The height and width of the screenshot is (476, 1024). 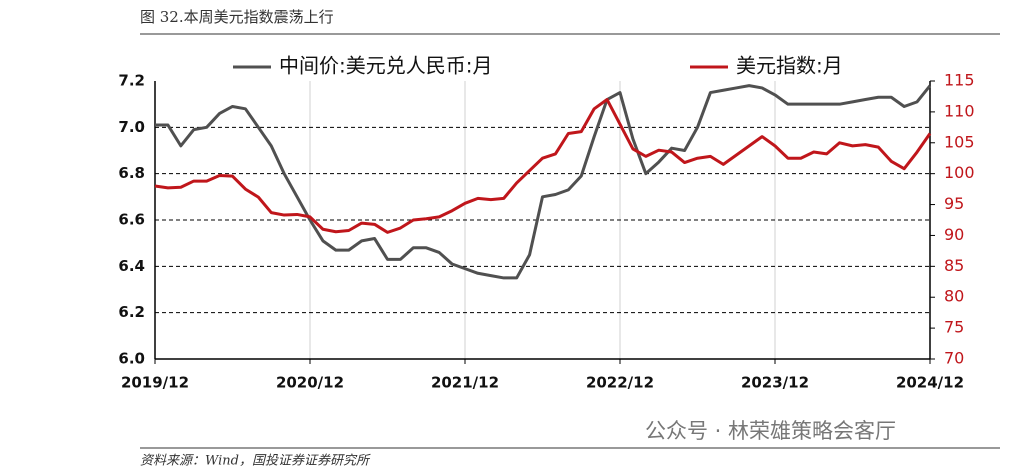 What do you see at coordinates (310, 383) in the screenshot?
I see `x-tick-label: 2020/12` at bounding box center [310, 383].